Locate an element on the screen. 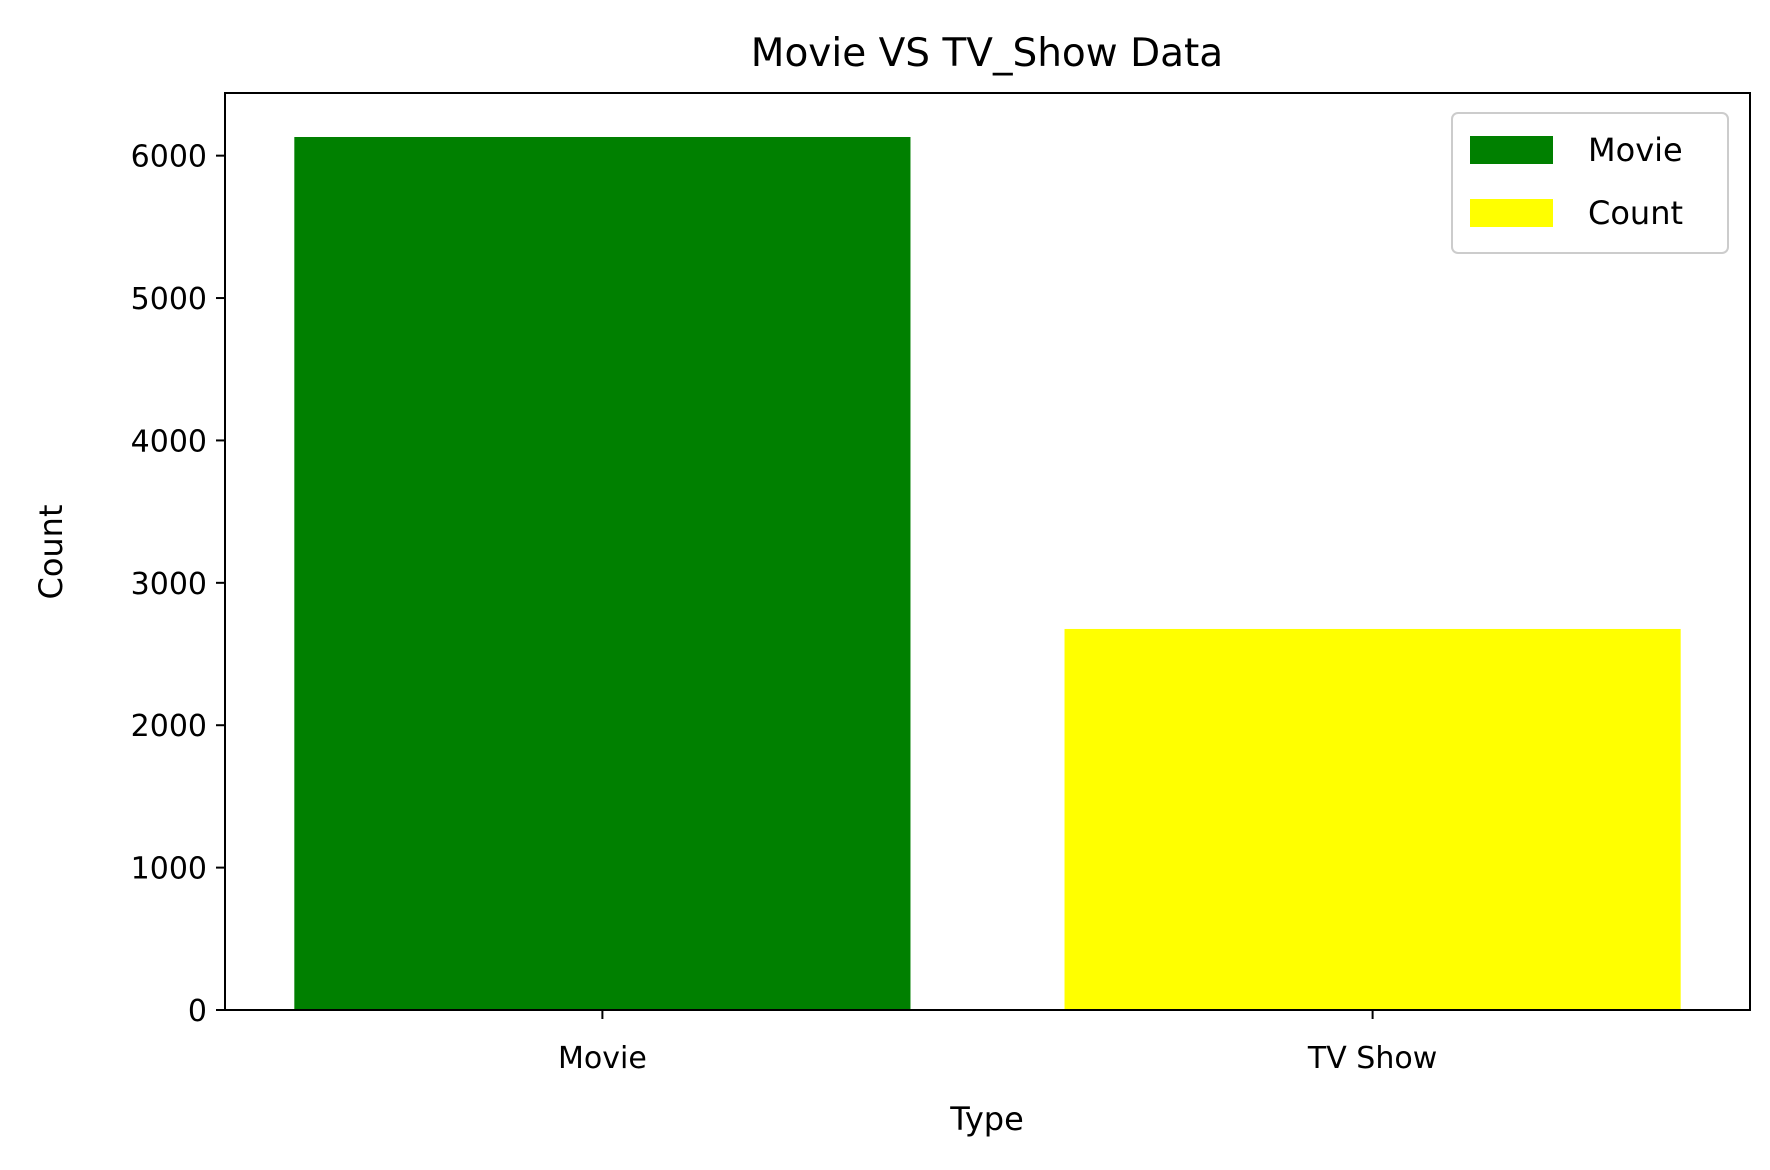  y-tick-label: 6000 is located at coordinates (169, 157).